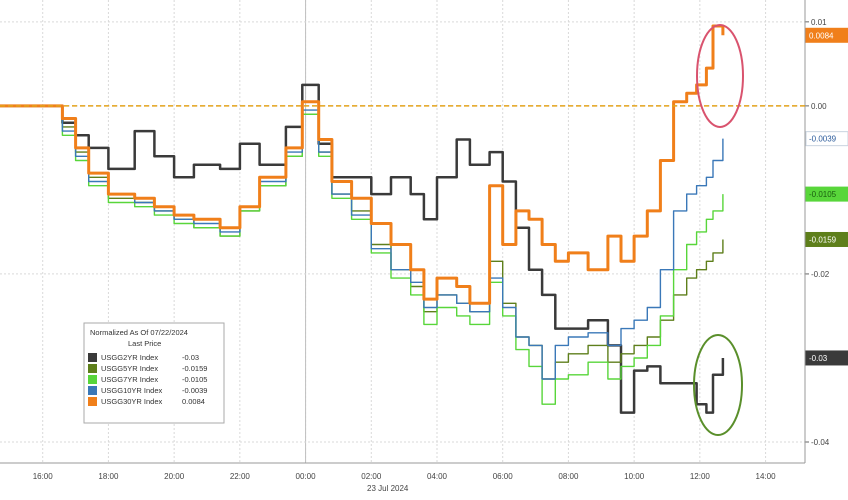 The image size is (848, 500). What do you see at coordinates (437, 476) in the screenshot?
I see `x-tick-label: 04:00` at bounding box center [437, 476].